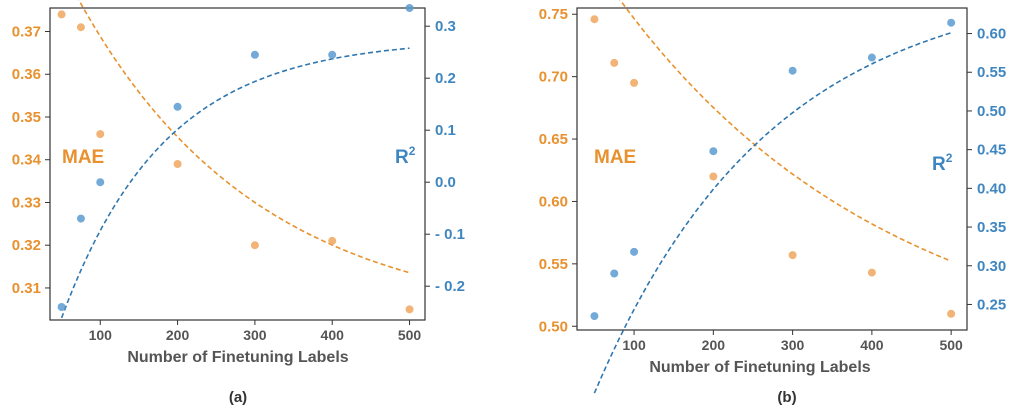 The image size is (1014, 410). I want to click on right-tick-label: 0.60, so click(991, 34).